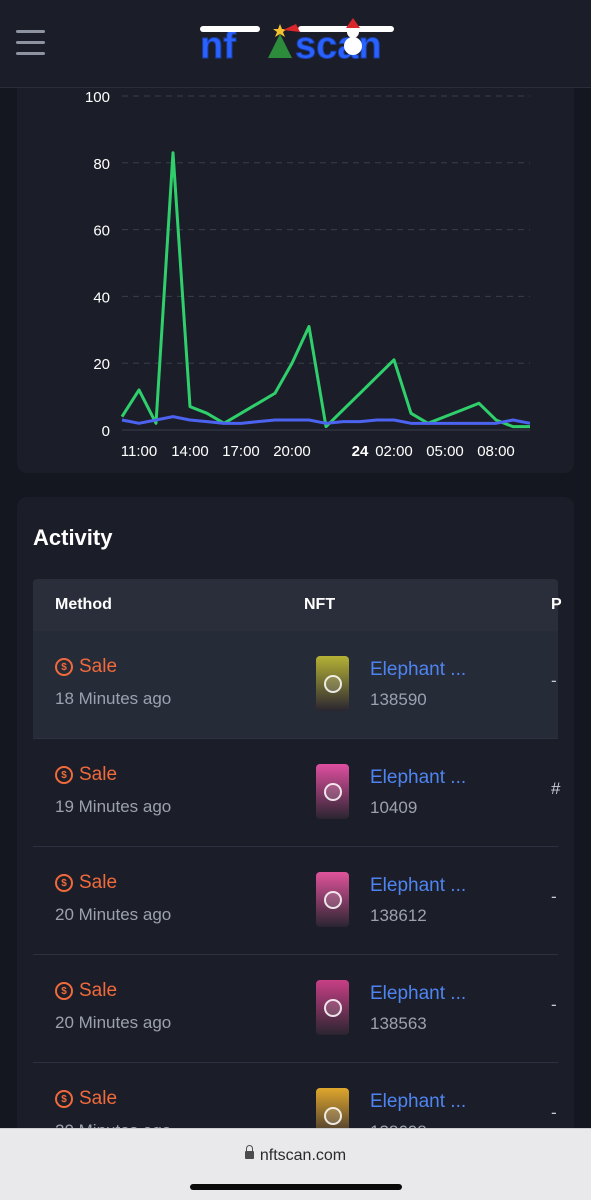 The image size is (591, 1200). Describe the element at coordinates (30, 43) in the screenshot. I see `hamburger-menu-icon` at that location.